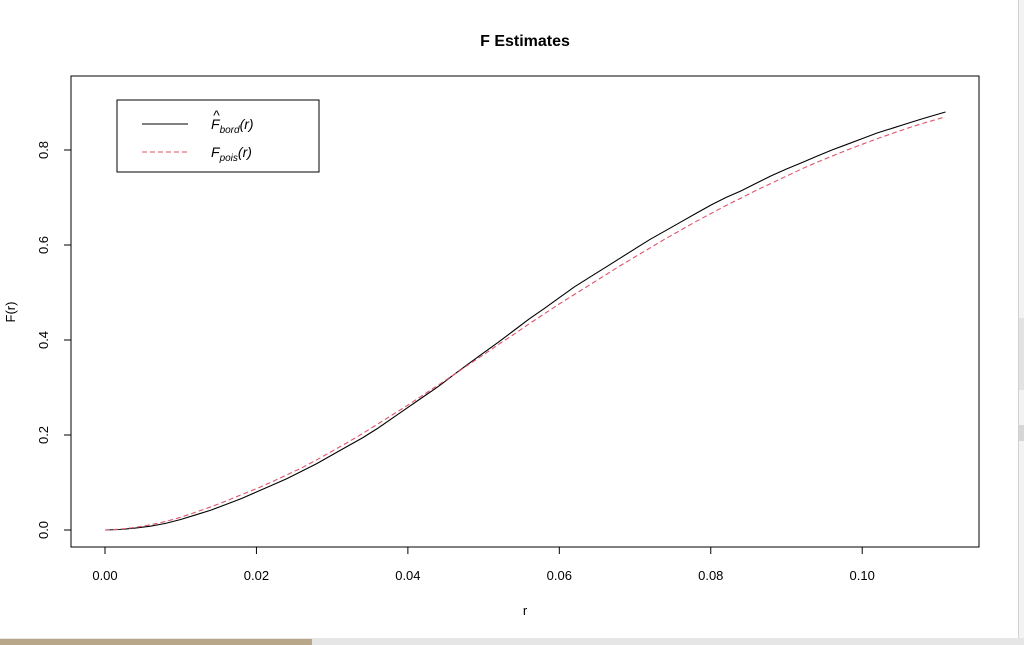  I want to click on y-tick-label: 0.0, so click(43, 530).